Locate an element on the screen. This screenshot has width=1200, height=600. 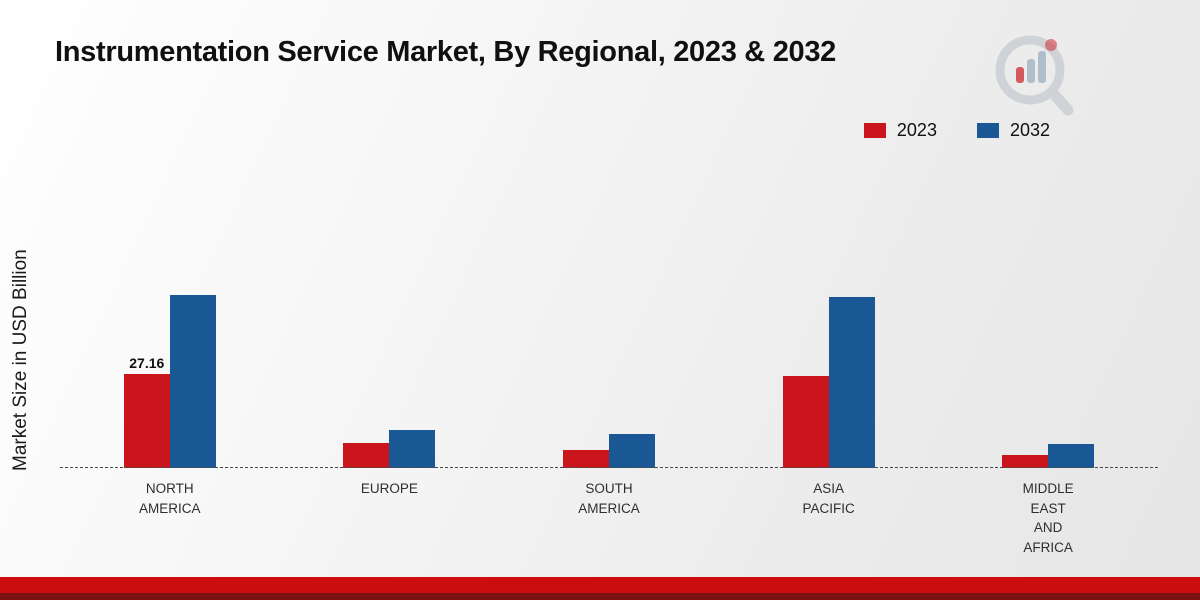
legend-label-2032: 2032 is located at coordinates (1029, 130).